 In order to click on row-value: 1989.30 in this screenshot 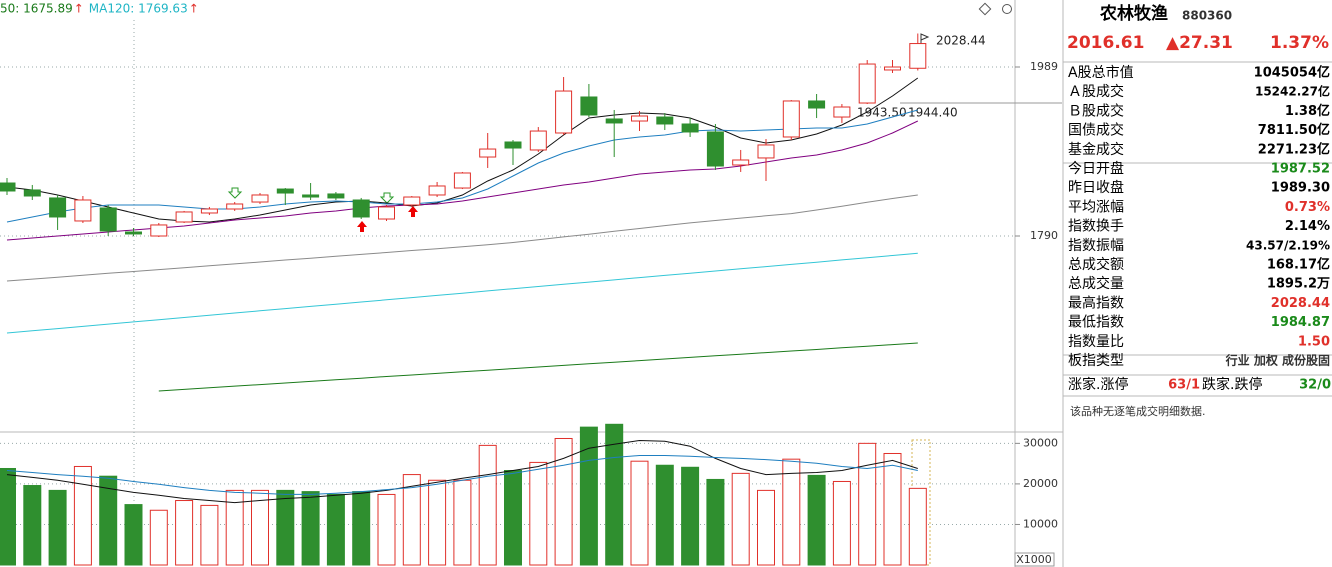, I will do `click(1300, 188)`.